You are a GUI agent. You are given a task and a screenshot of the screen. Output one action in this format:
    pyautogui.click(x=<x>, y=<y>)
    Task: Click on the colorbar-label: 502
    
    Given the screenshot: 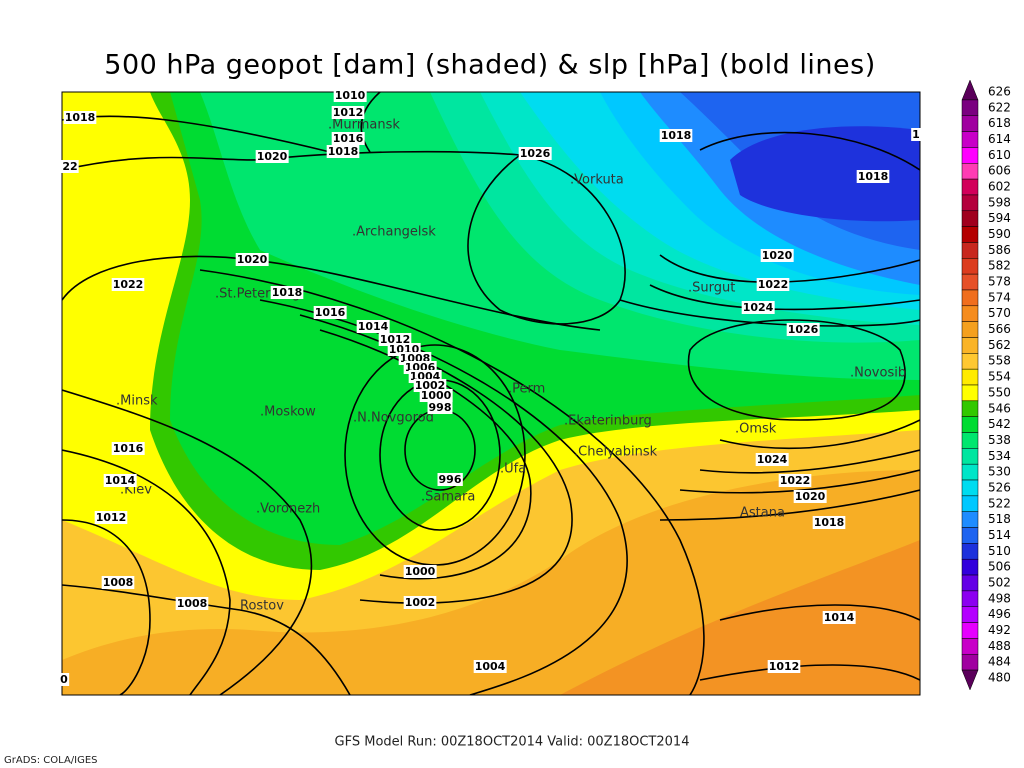 What is the action you would take?
    pyautogui.click(x=999, y=582)
    